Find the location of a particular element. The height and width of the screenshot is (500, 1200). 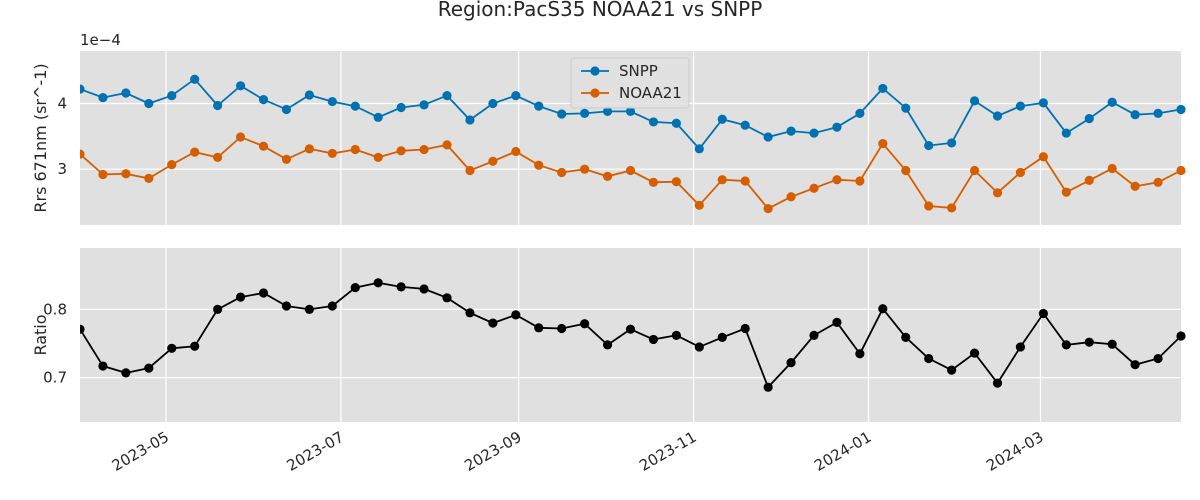

x-tick-label: 2023-07 is located at coordinates (315, 451).